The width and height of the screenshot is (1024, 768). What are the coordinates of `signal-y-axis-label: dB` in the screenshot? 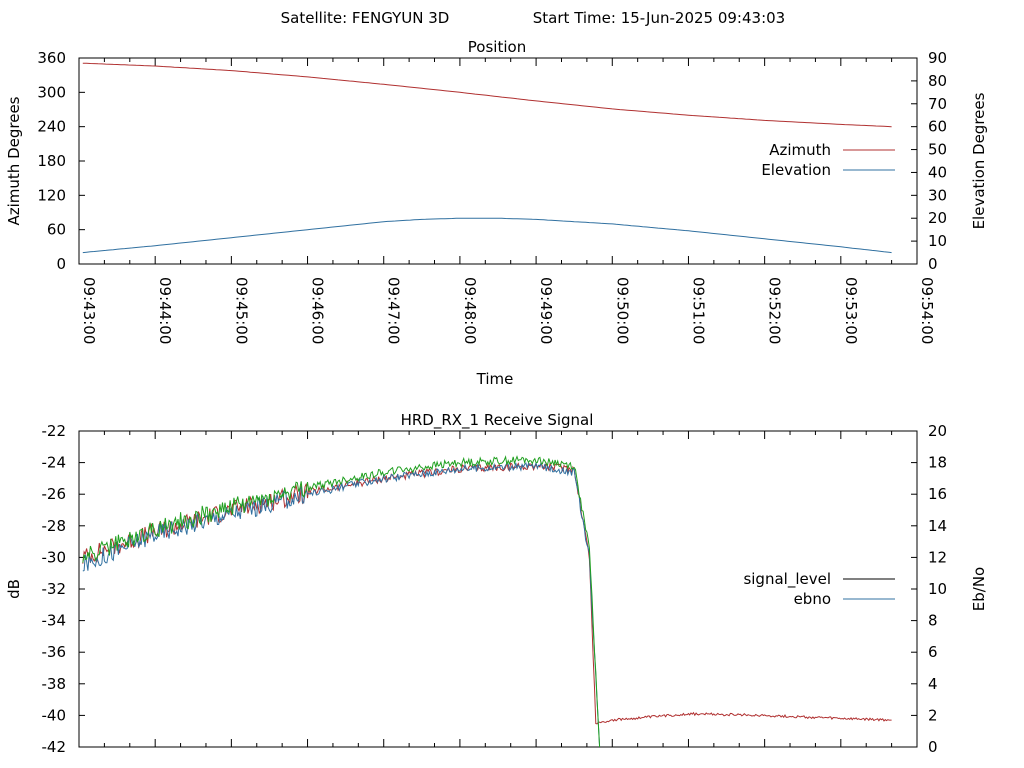 It's located at (14, 589).